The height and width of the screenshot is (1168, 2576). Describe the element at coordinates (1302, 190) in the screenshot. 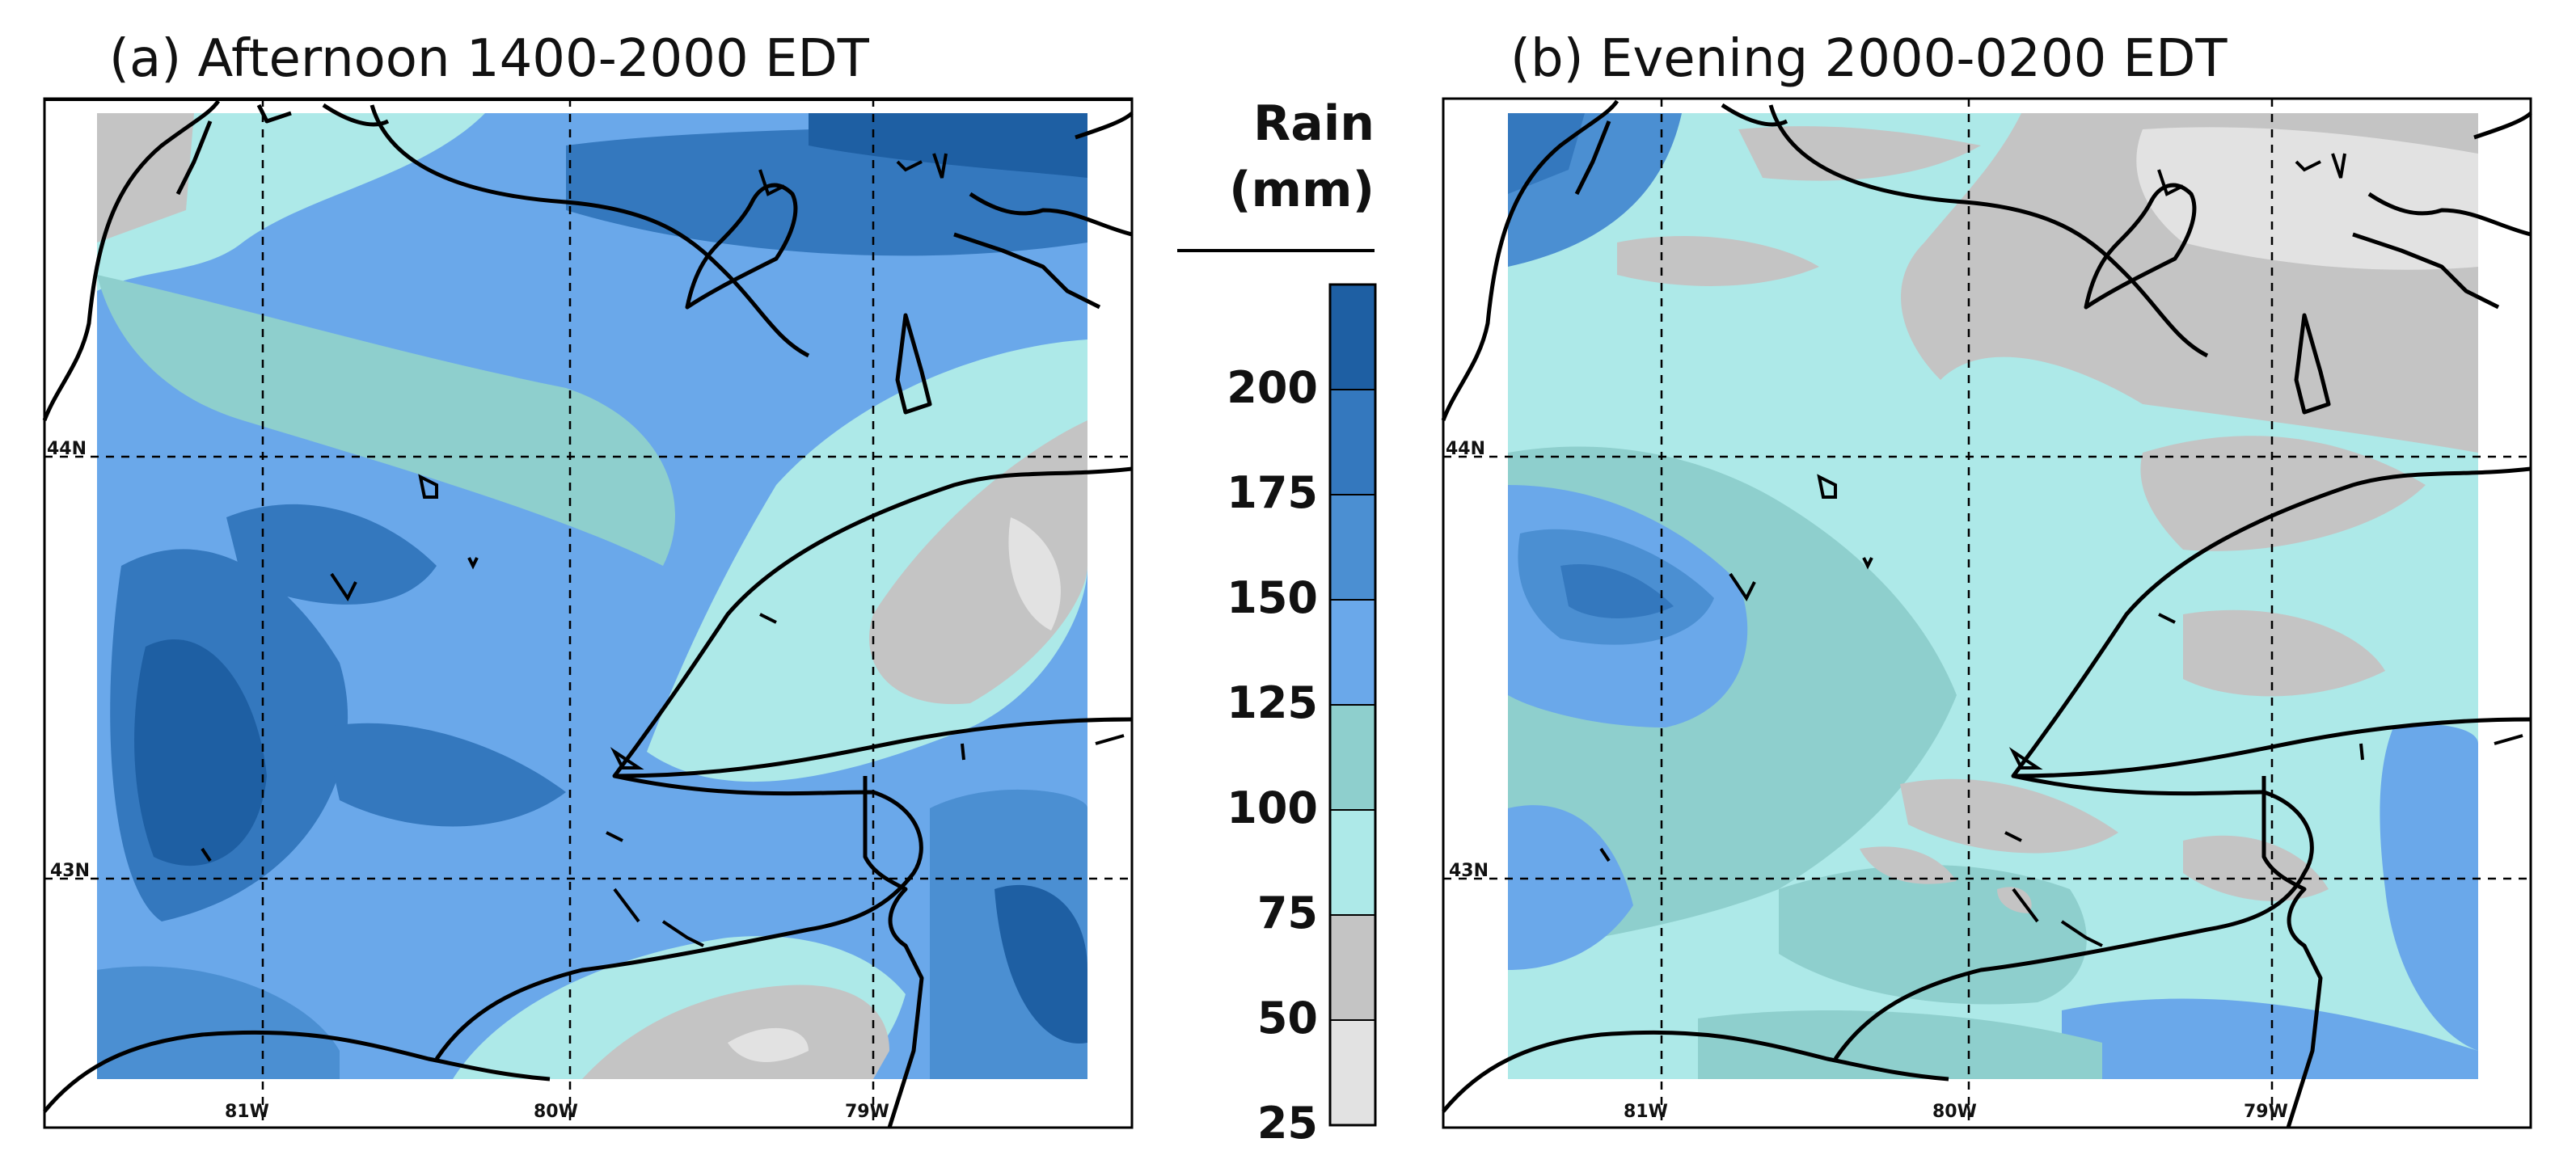

I see `legend-title-unit: (mm)` at that location.